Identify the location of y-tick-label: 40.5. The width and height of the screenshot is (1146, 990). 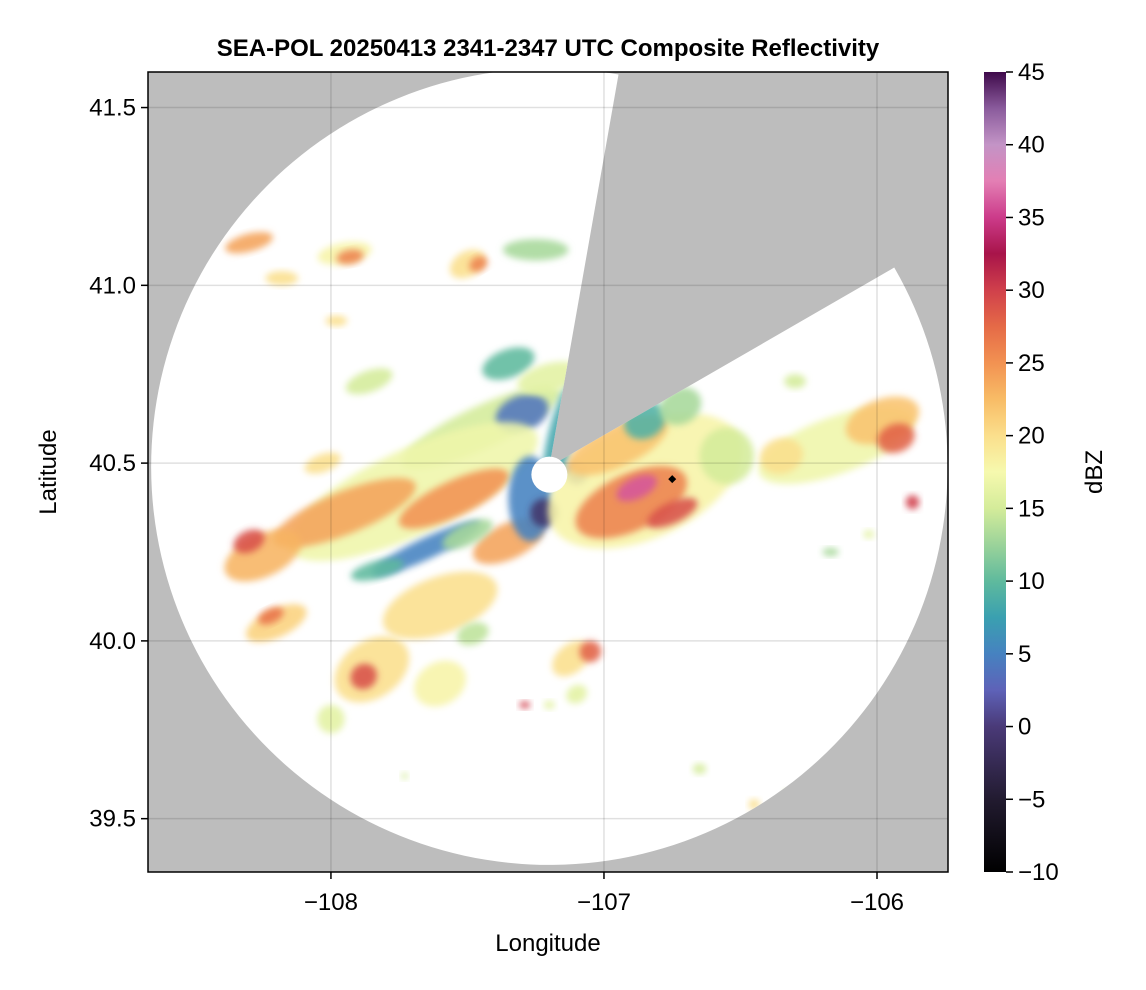
(112, 463).